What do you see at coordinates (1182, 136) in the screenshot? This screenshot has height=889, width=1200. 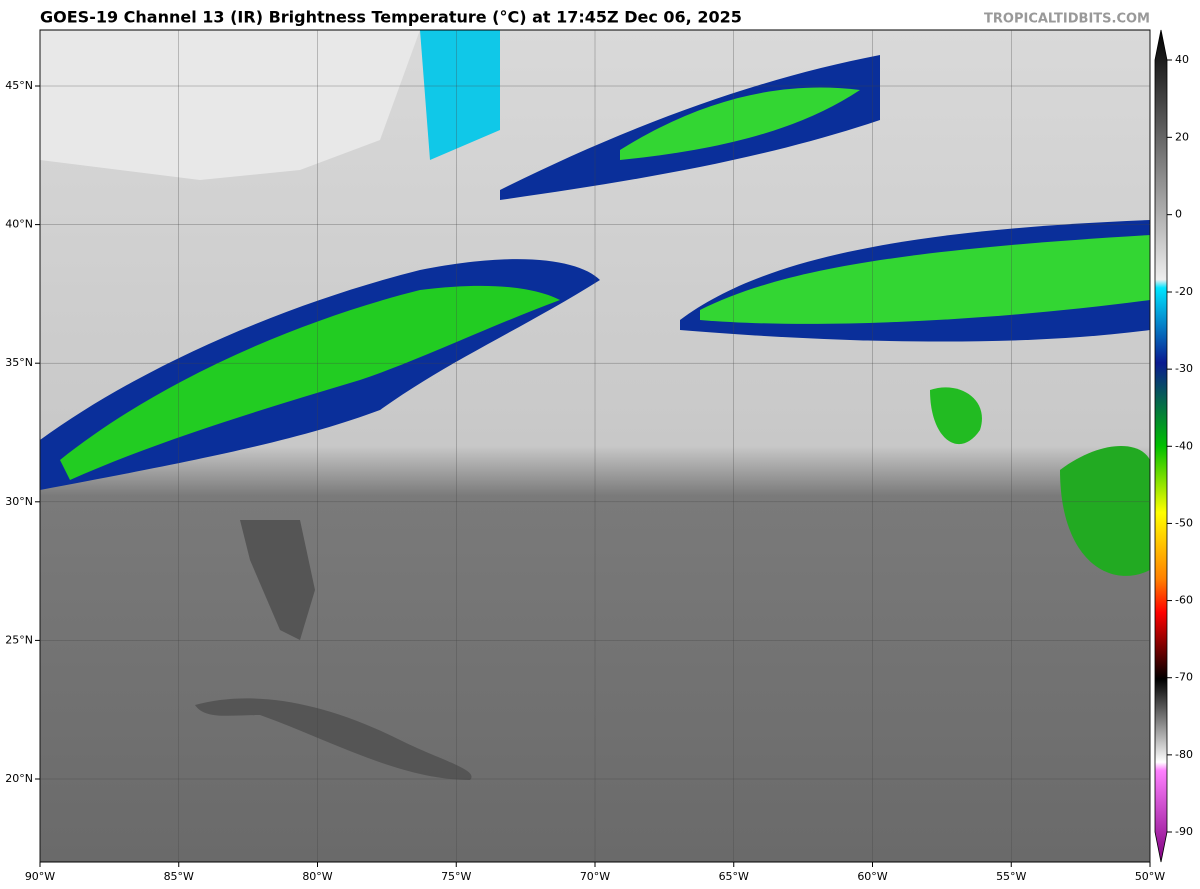 I see `colorbar-label: 20` at bounding box center [1182, 136].